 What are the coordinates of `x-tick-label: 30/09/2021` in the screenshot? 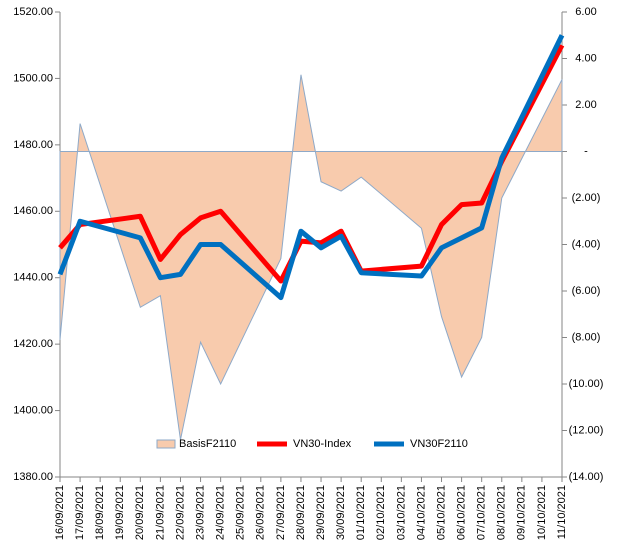 It's located at (341, 512).